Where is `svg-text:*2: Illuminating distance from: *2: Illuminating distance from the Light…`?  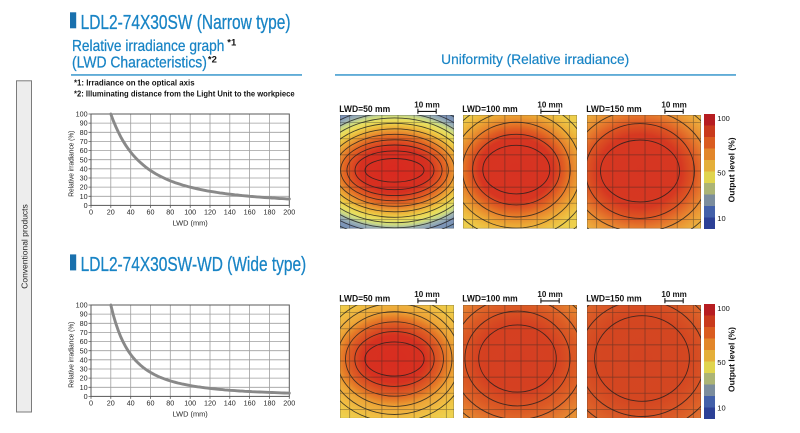
svg-text:*2: Illuminating distance from: *2: Illuminating distance from the Light… is located at coordinates (184, 94).